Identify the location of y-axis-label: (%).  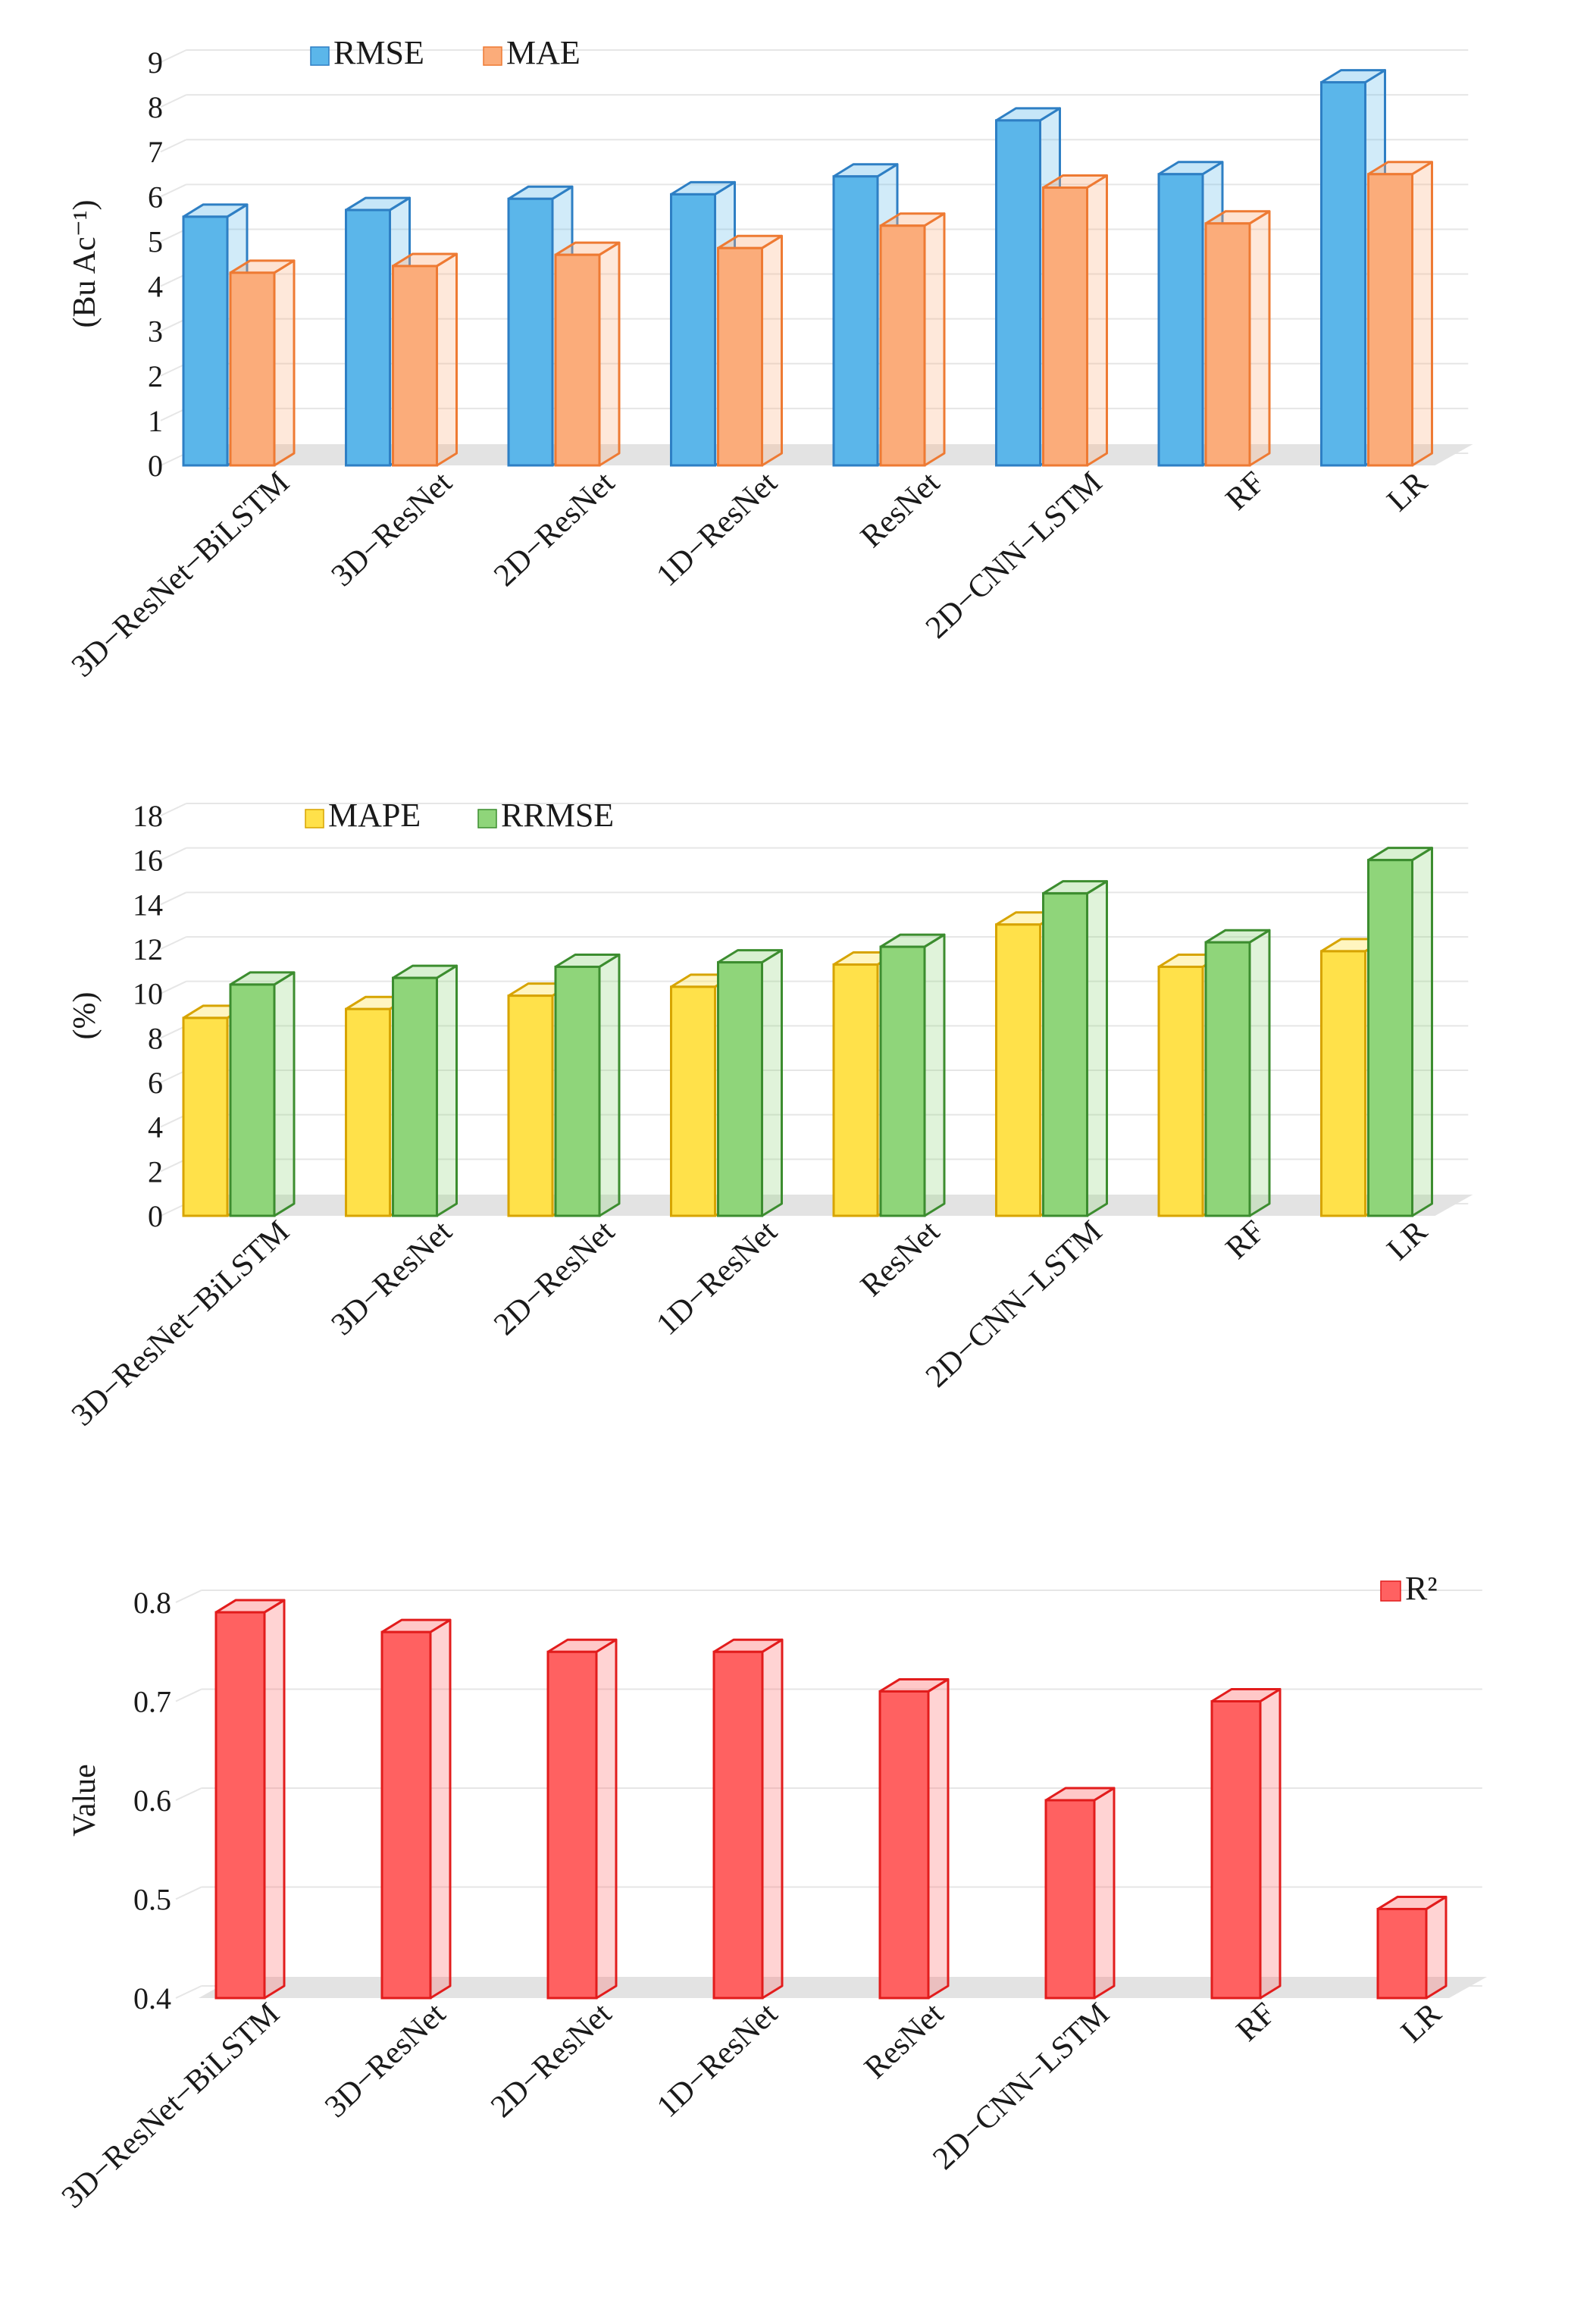
(84, 1016).